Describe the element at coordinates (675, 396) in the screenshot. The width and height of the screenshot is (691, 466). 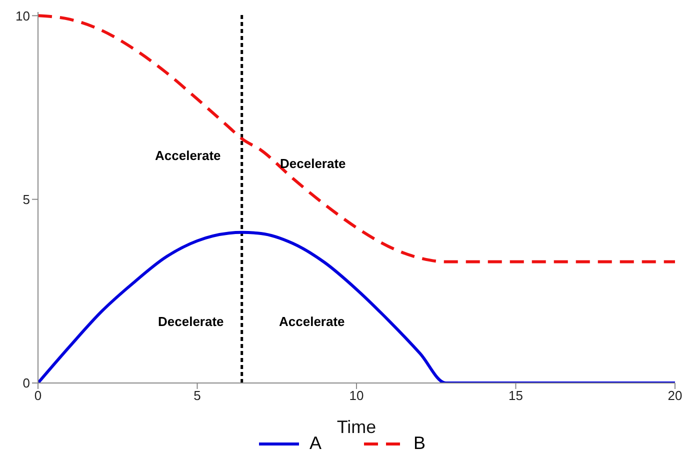
I see `x-tick-label: 20` at that location.